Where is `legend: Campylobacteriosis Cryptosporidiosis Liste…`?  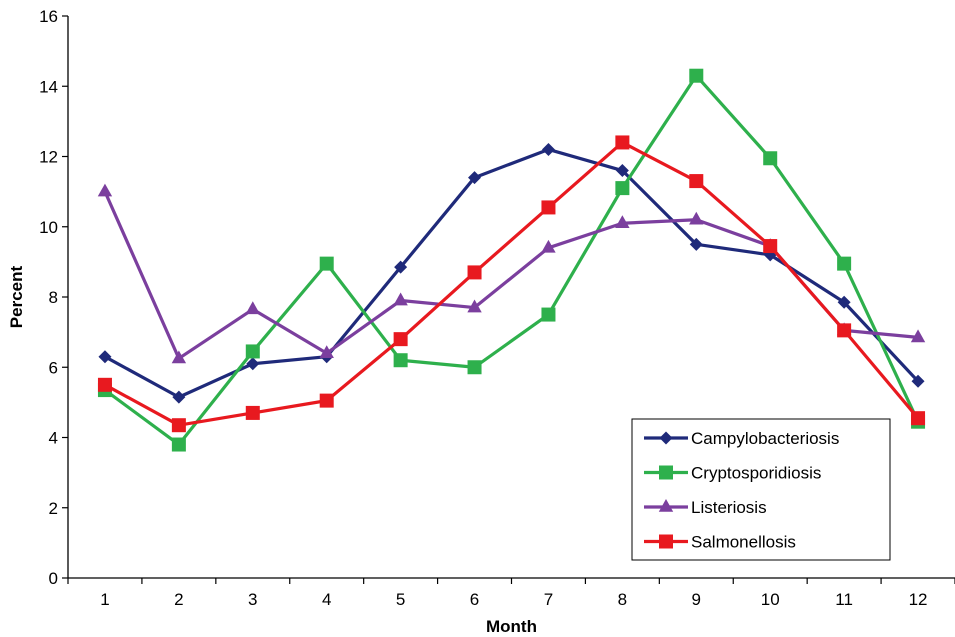 legend: Campylobacteriosis Cryptosporidiosis Liste… is located at coordinates (761, 489).